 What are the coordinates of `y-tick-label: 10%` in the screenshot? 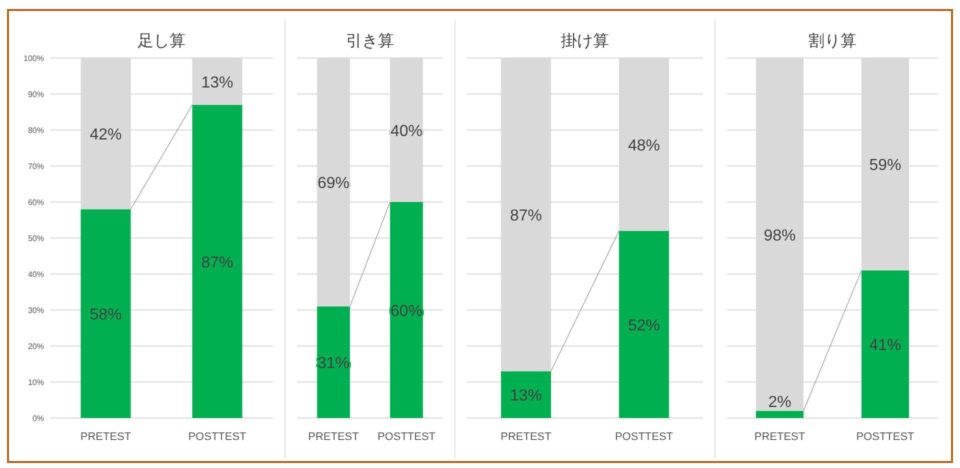 It's located at (36, 382).